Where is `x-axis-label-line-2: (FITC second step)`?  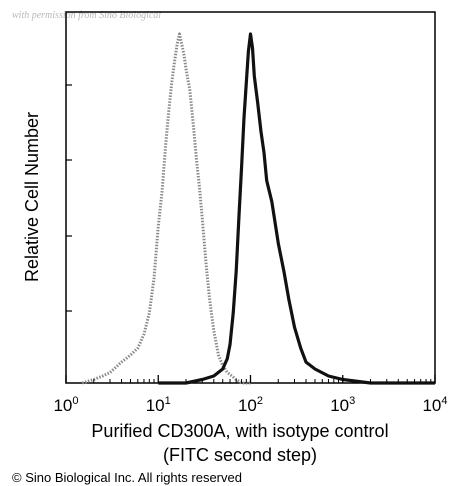 x-axis-label-line-2: (FITC second step) is located at coordinates (240, 455).